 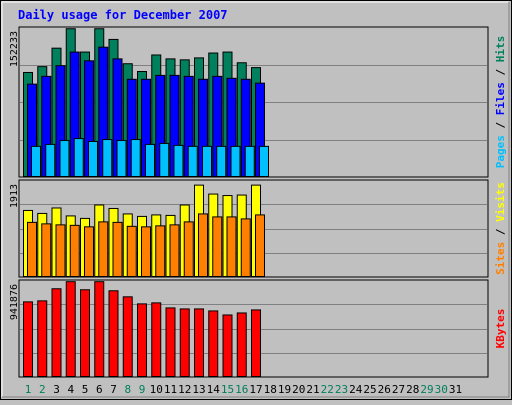 I want to click on x-tick-label: 18, so click(x=270, y=389).